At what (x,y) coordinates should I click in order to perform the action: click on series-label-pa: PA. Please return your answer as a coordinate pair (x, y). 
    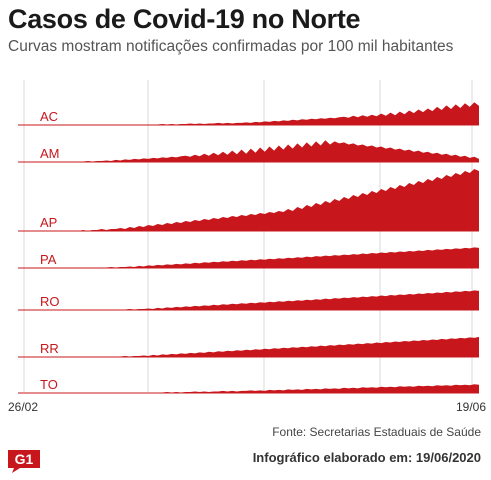
    Looking at the image, I should click on (48, 259).